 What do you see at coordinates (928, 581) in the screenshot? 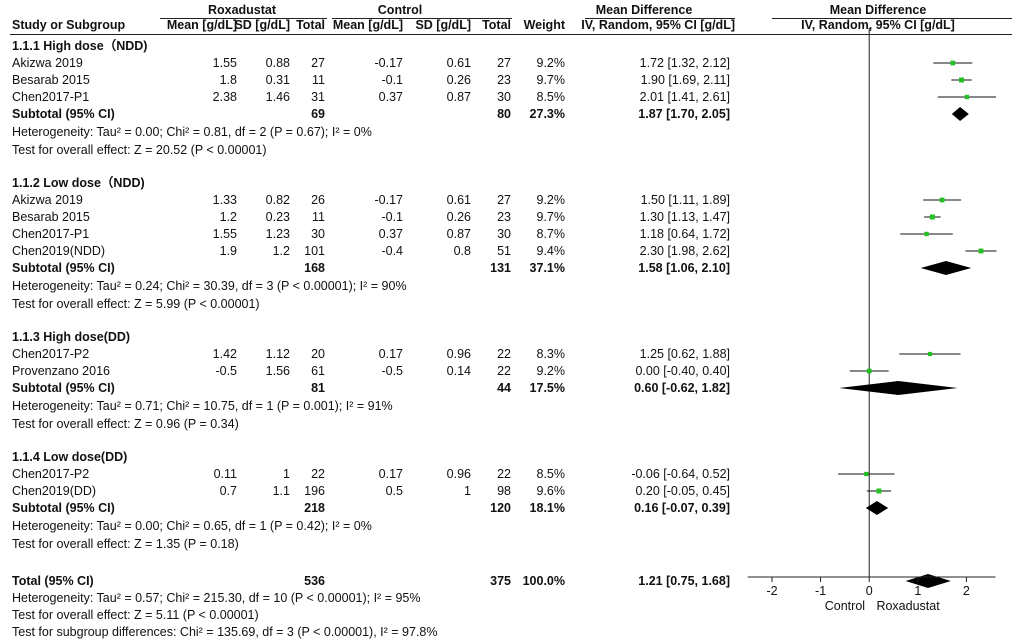
I see `overall-diamond` at bounding box center [928, 581].